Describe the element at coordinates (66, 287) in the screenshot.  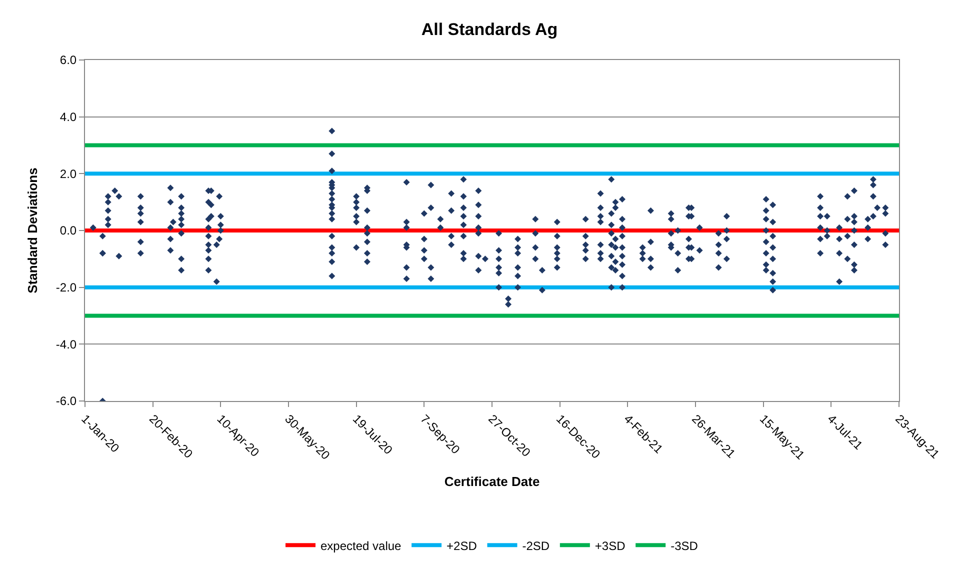
I see `y-tick-label: -2.0` at that location.